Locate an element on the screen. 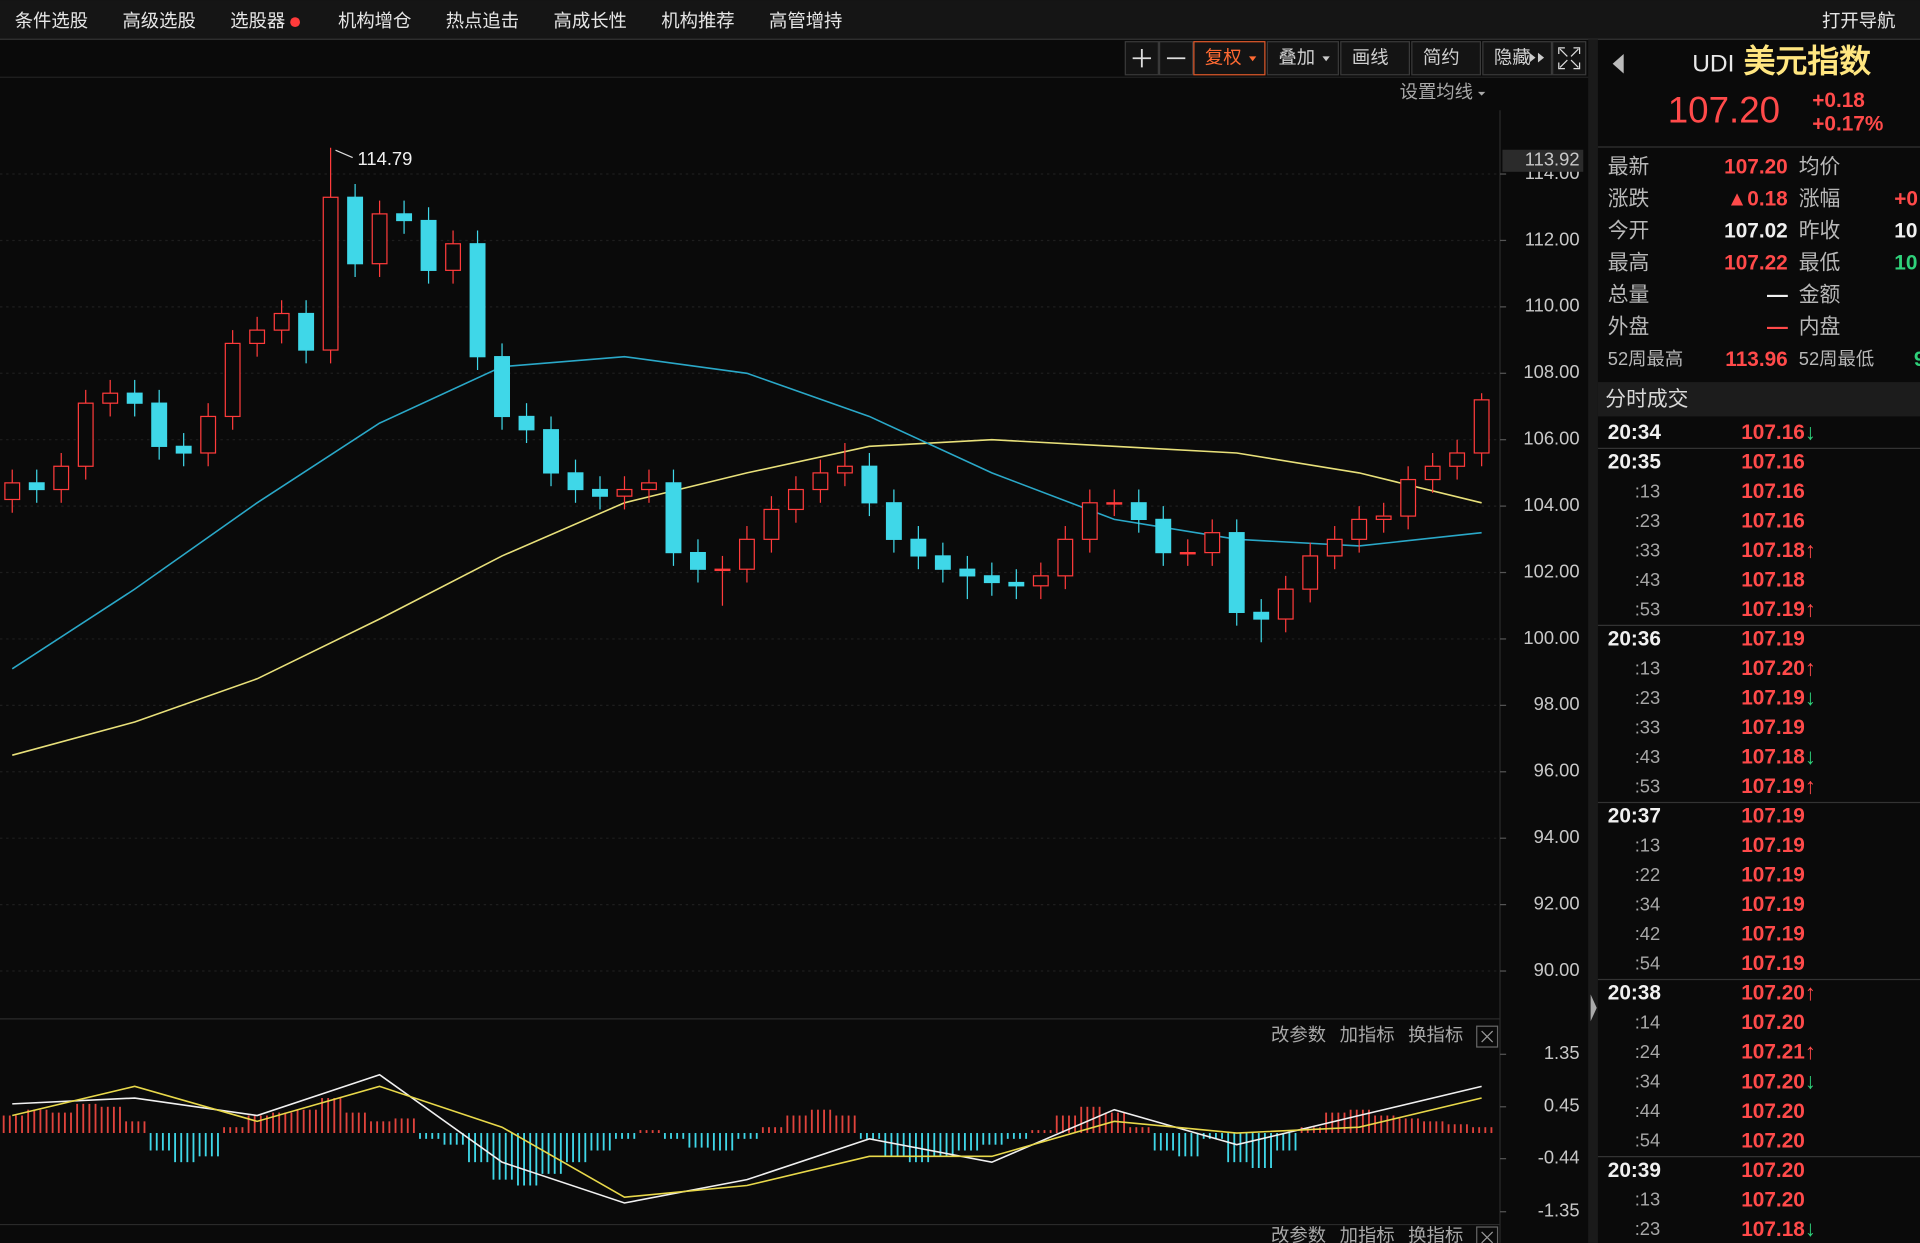  ma-setting: 设置均线 is located at coordinates (1436, 91).